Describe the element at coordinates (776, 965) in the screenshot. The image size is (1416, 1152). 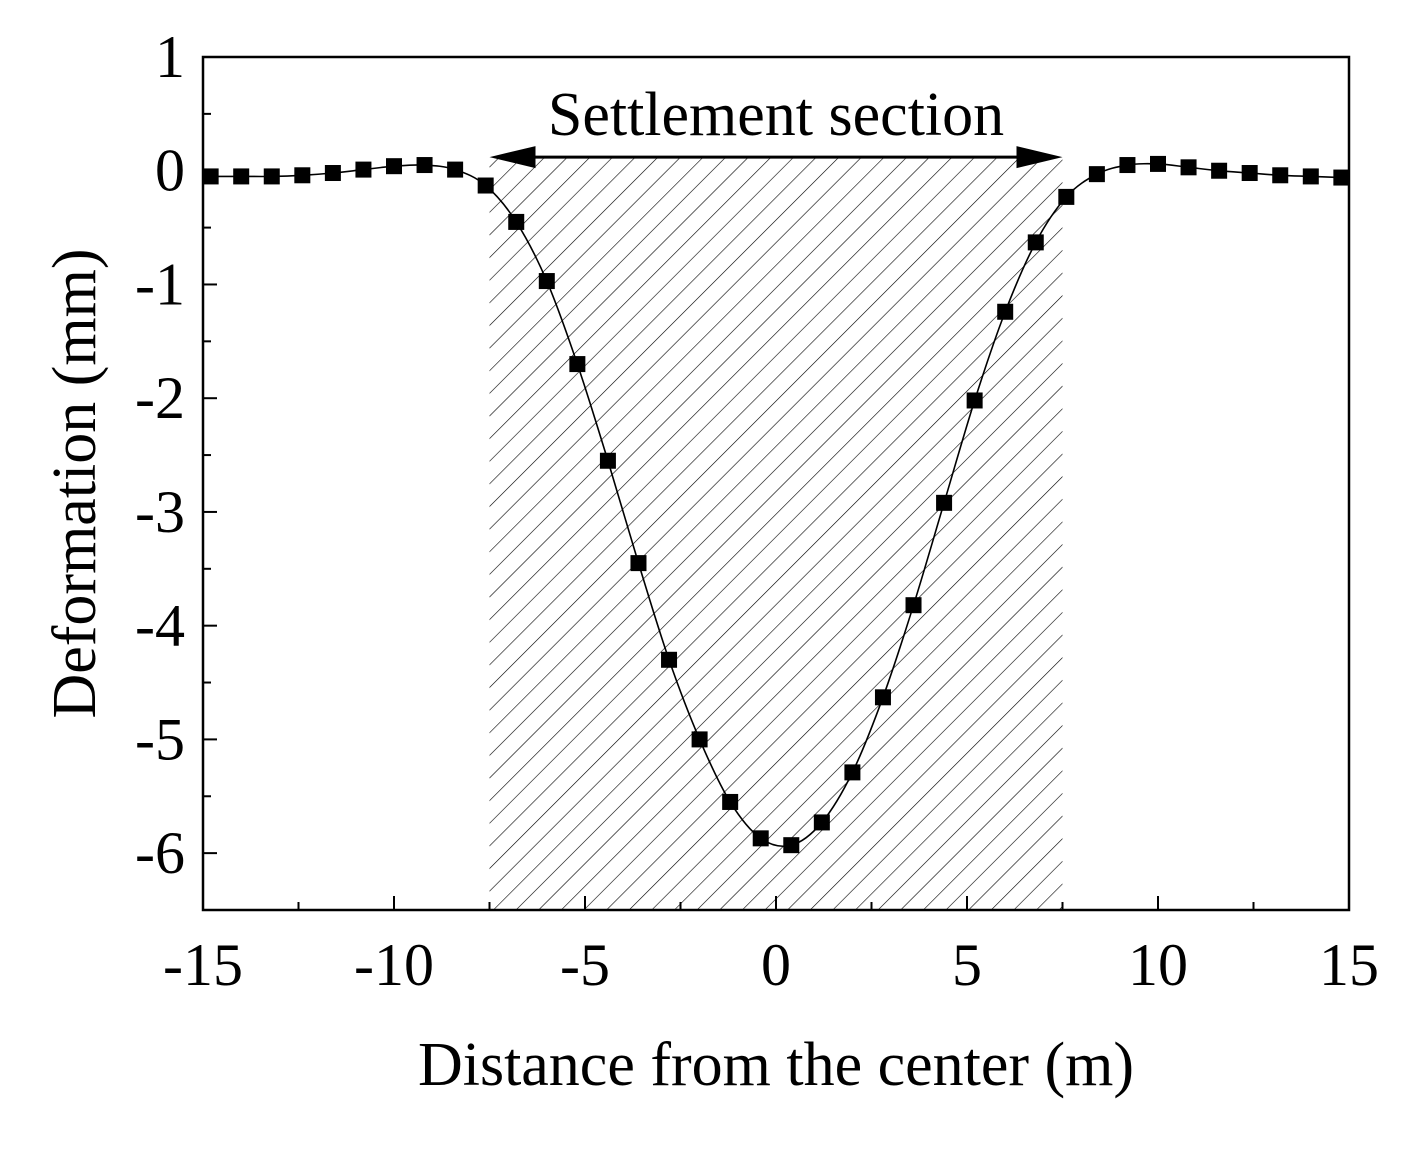
I see `x-tick-label: 0` at that location.